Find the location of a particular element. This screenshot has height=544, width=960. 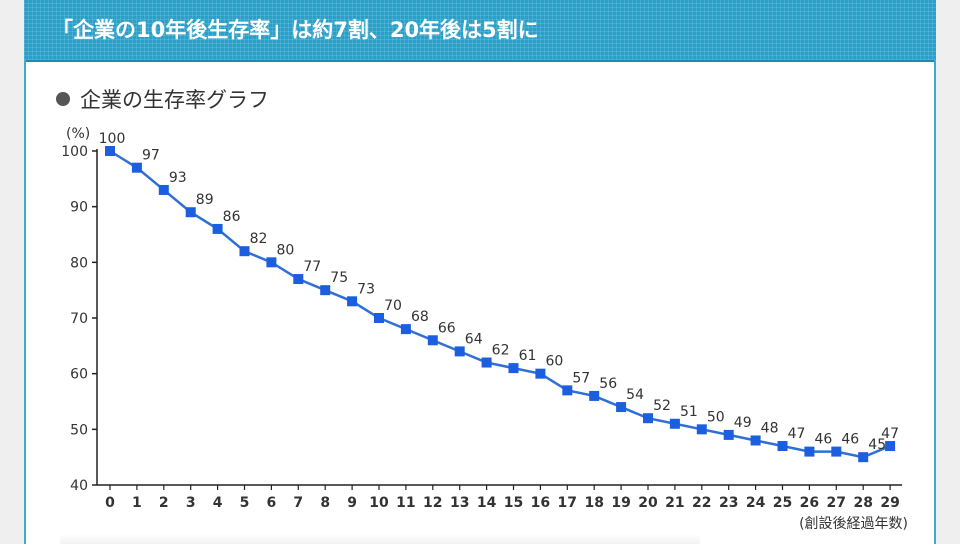

data-label: 73 is located at coordinates (366, 289).